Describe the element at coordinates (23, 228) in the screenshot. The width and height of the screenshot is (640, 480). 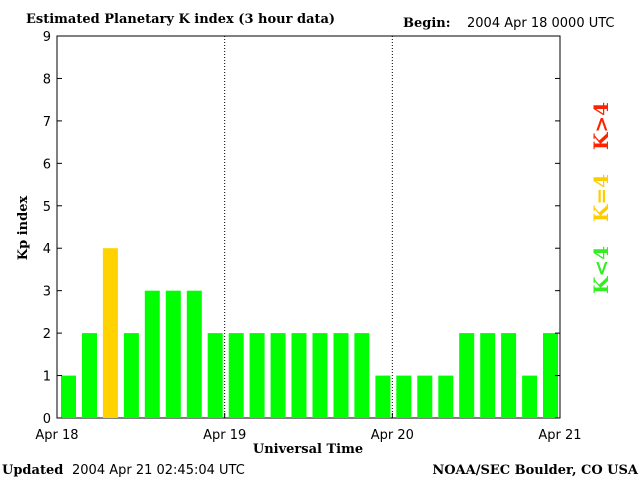
I see `y-axis-label: Kp index` at that location.